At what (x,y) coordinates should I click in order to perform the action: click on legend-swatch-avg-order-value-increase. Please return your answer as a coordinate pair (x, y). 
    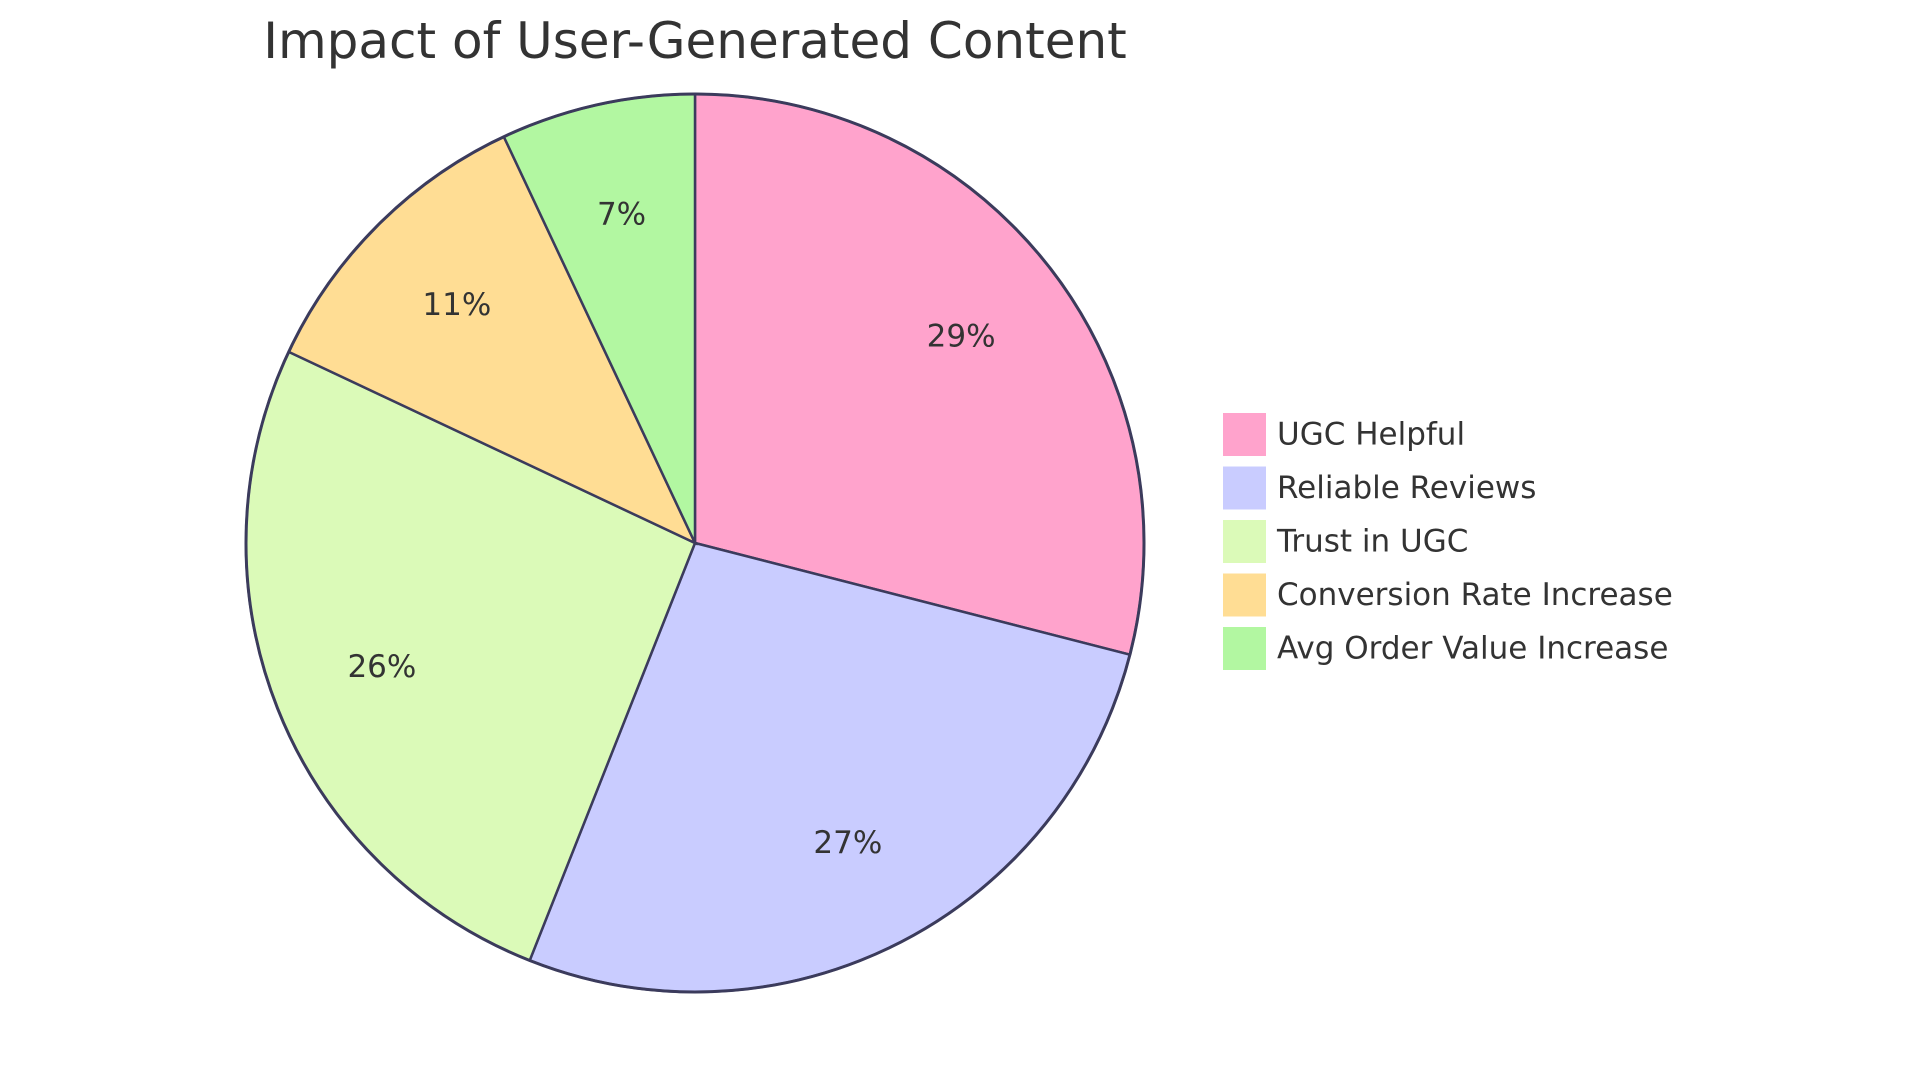
    Looking at the image, I should click on (1244, 648).